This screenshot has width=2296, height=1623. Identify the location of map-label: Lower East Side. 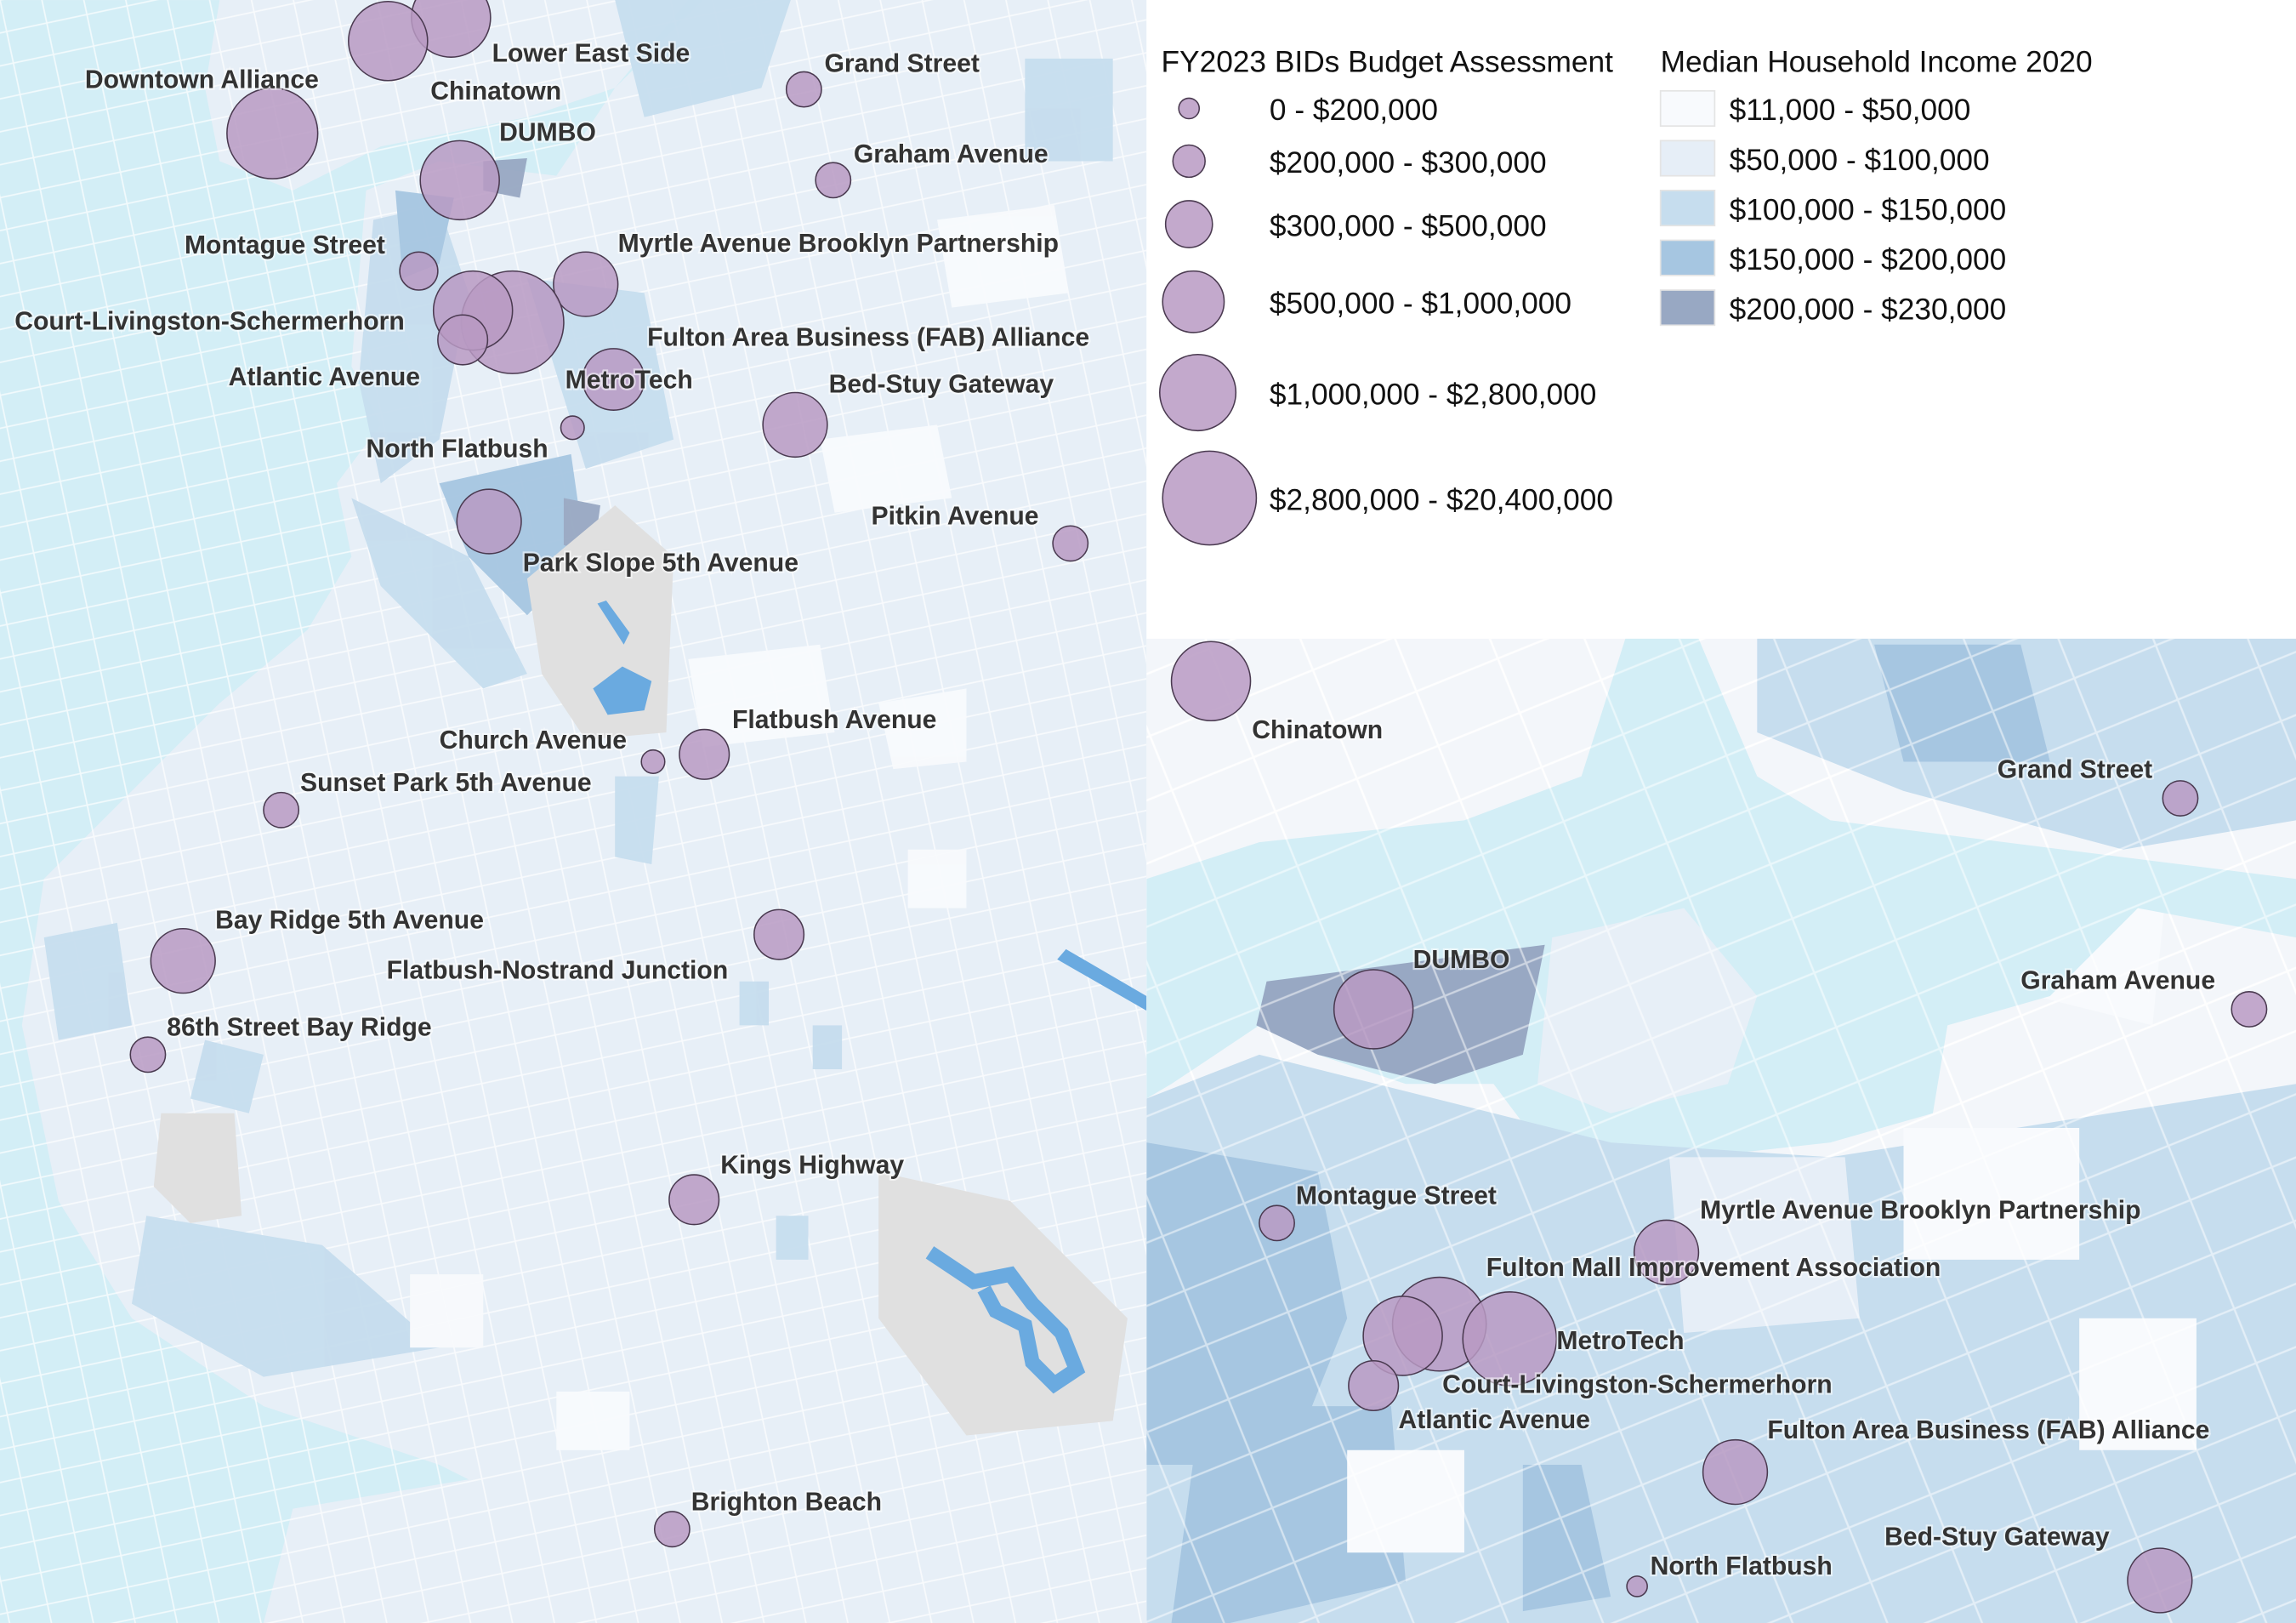
(591, 53).